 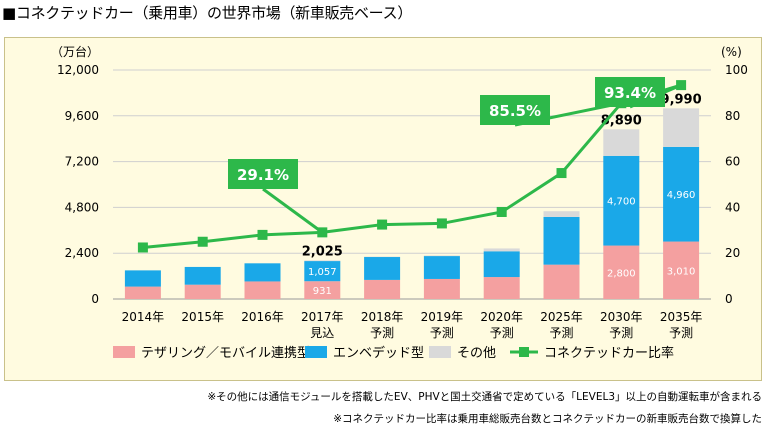 What do you see at coordinates (322, 317) in the screenshot?
I see `x-tick-label: 2017年` at bounding box center [322, 317].